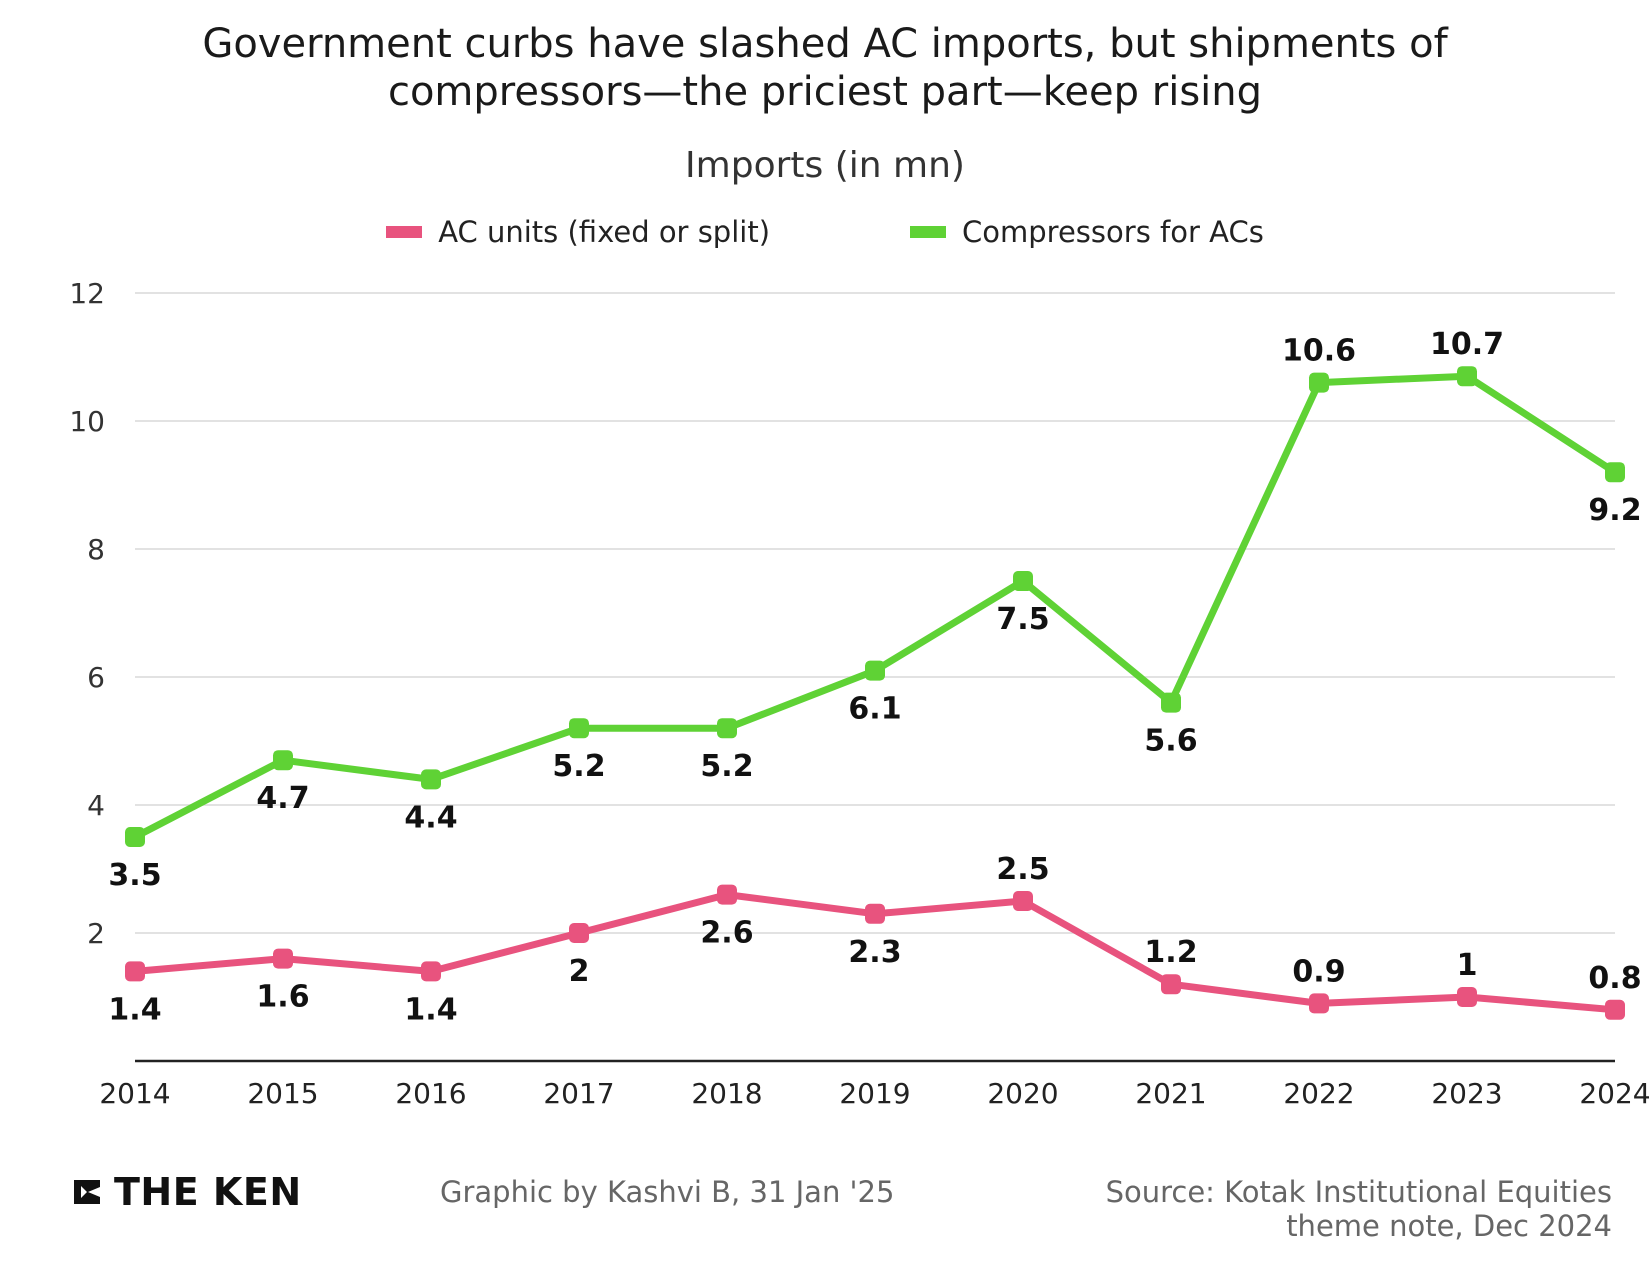 This screenshot has width=1650, height=1264. I want to click on data-label: 3.5, so click(134, 875).